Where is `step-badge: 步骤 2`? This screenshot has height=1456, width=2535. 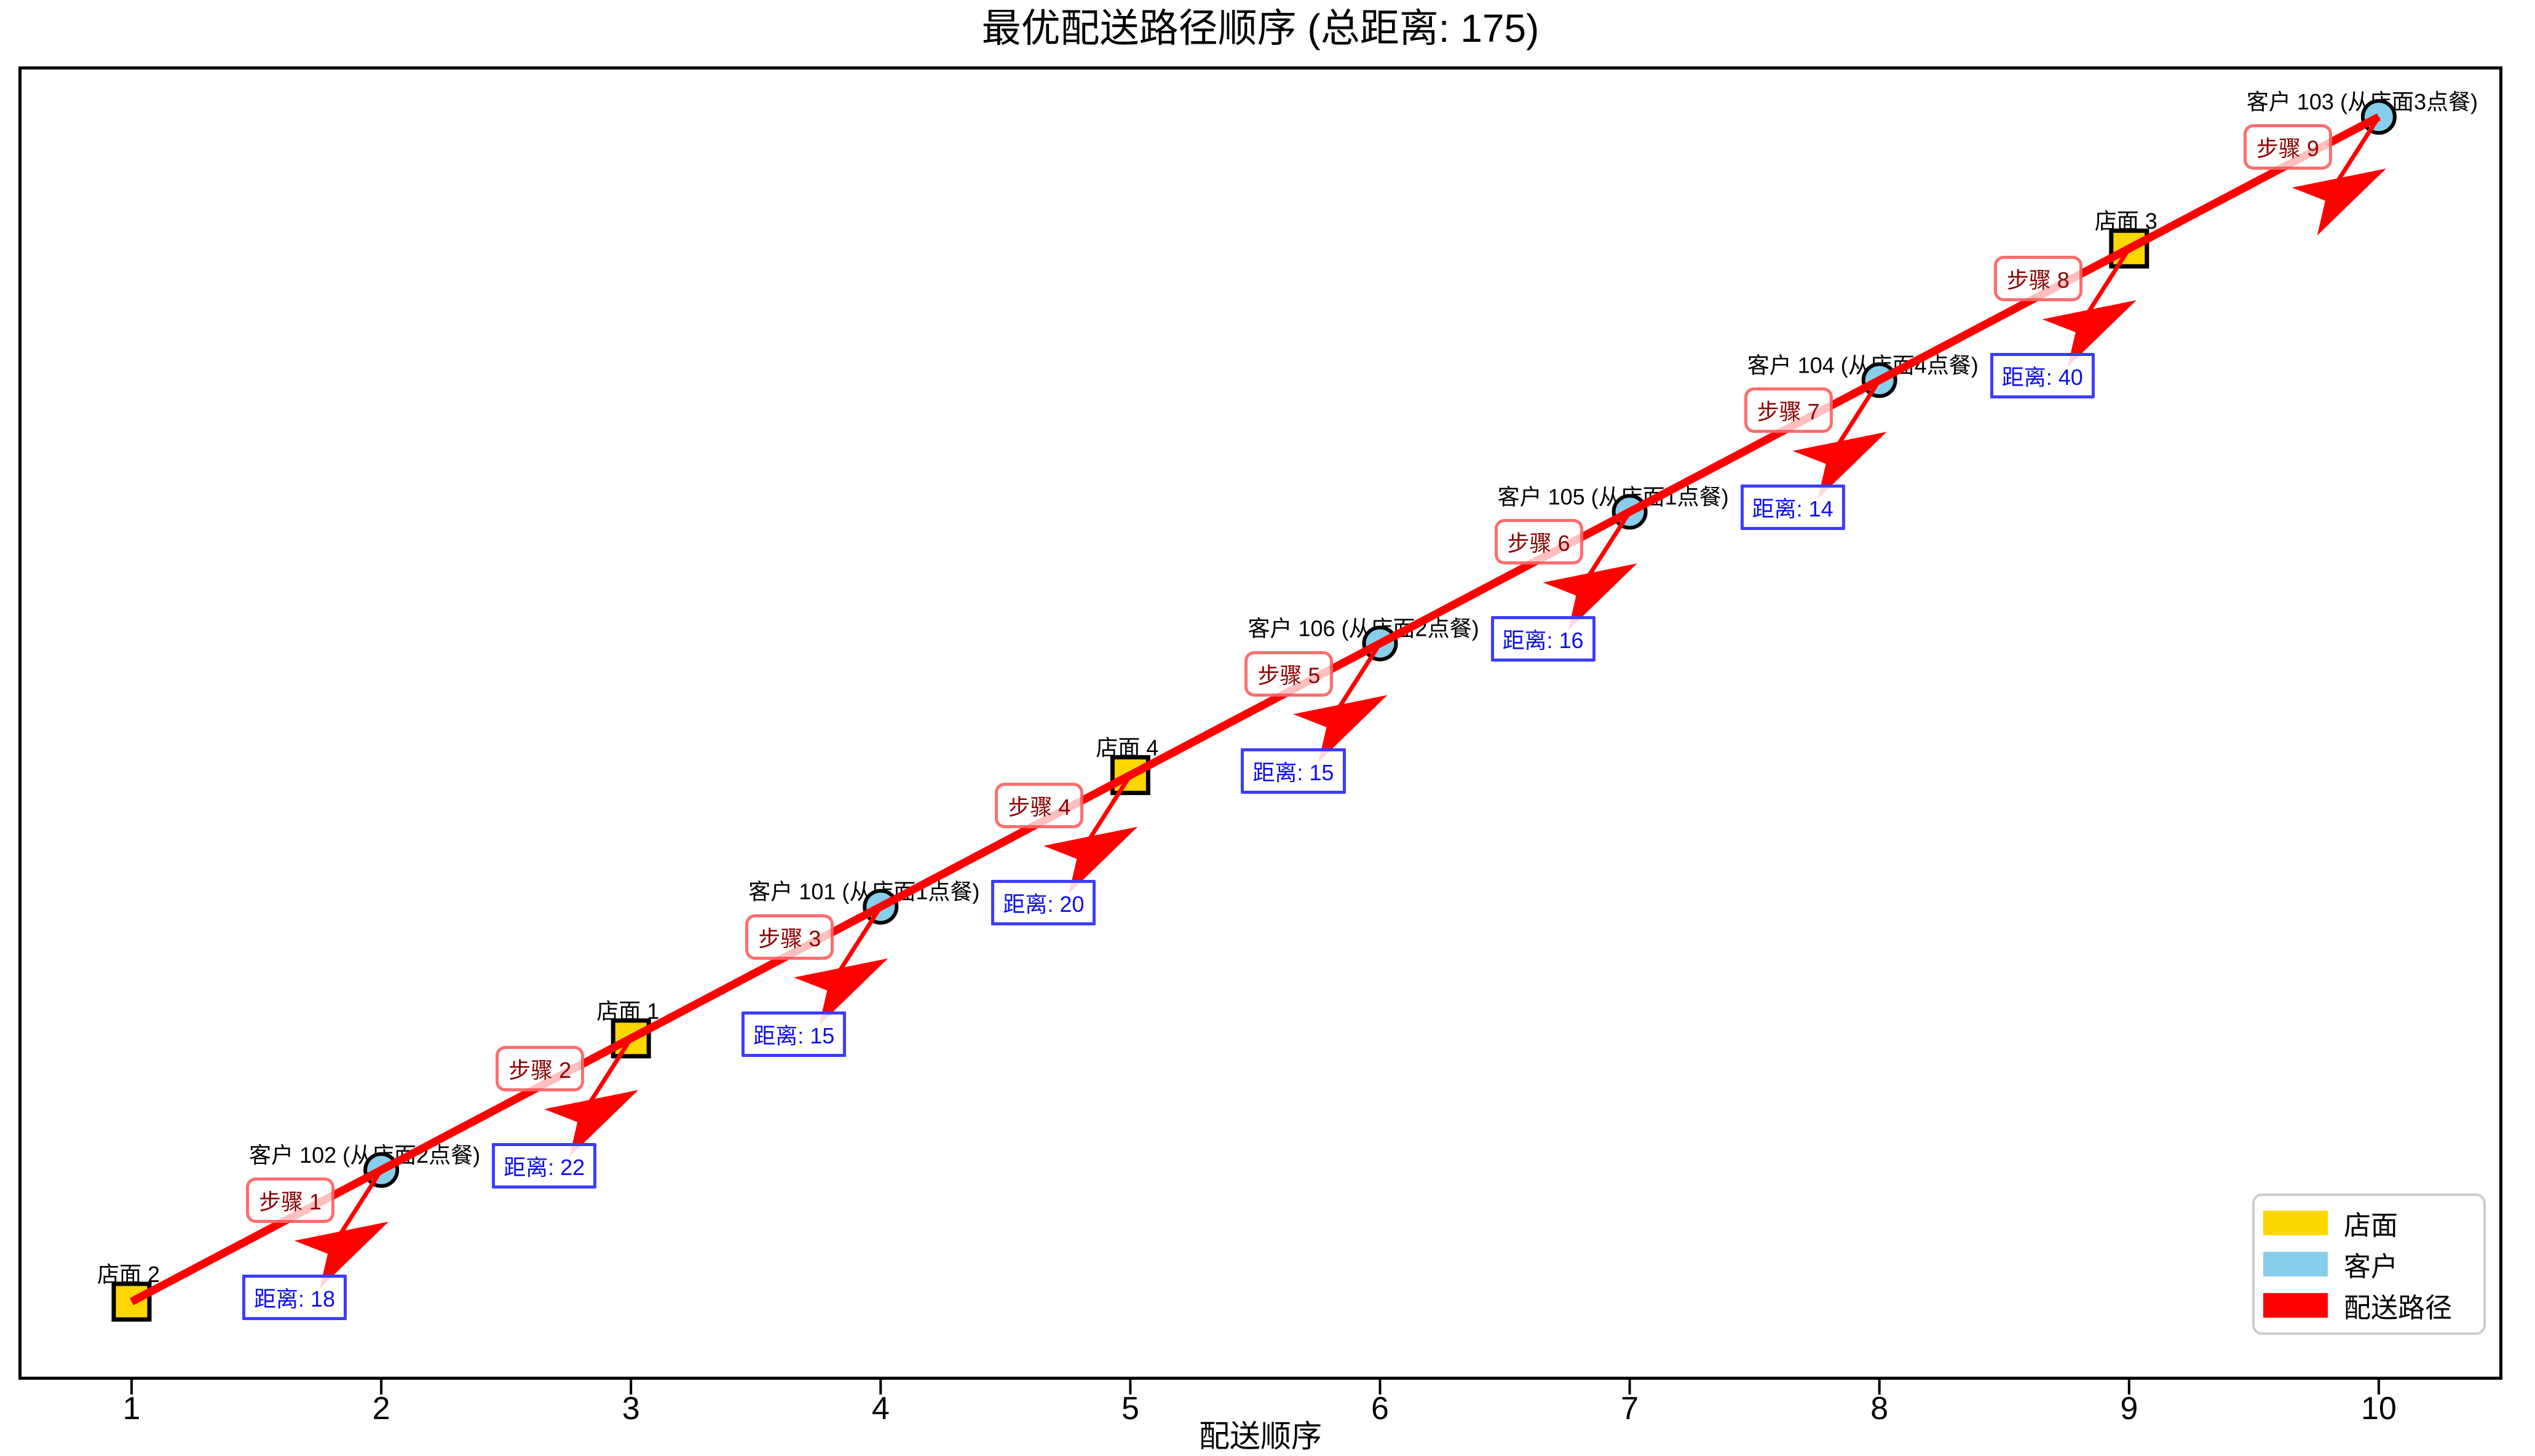 step-badge: 步骤 2 is located at coordinates (540, 1068).